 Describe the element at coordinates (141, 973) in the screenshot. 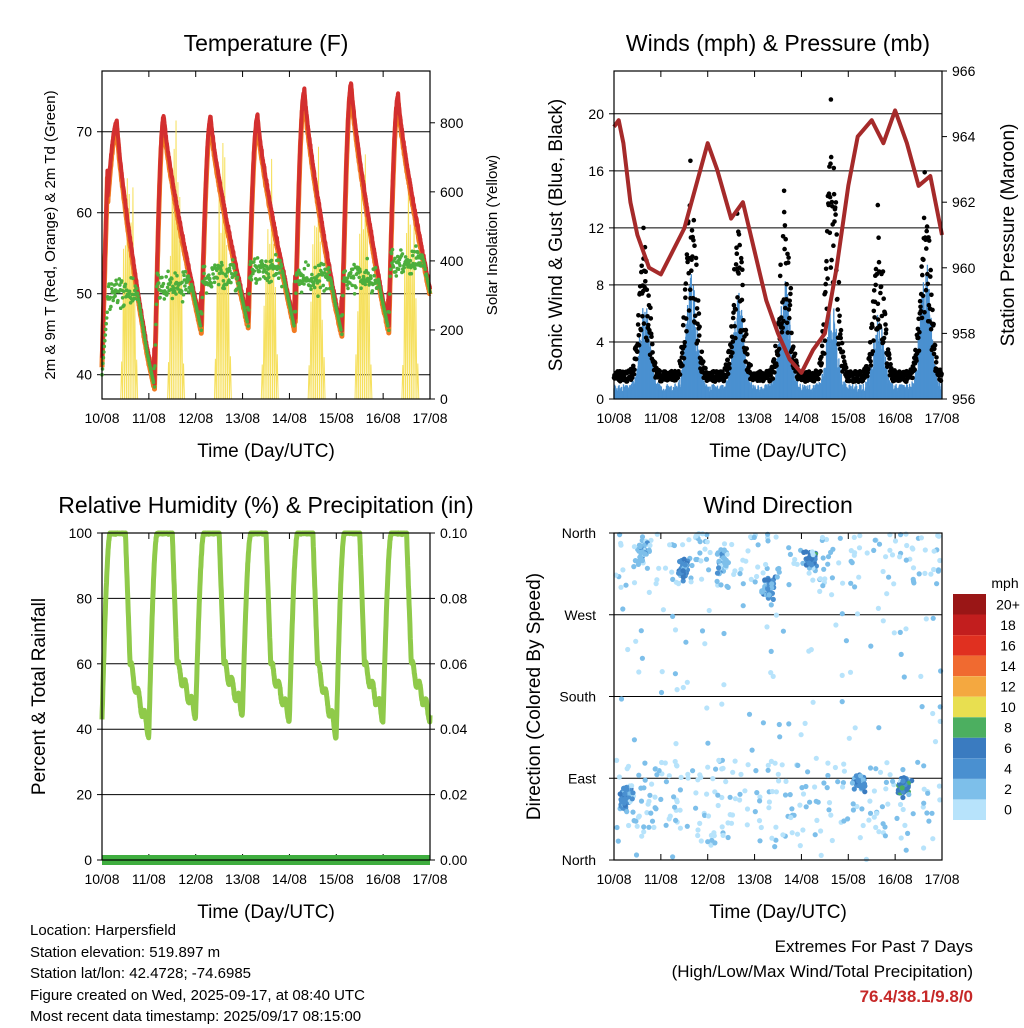

I see `latlon-text: Station lat/lon: 42.4728; -74.6985` at that location.